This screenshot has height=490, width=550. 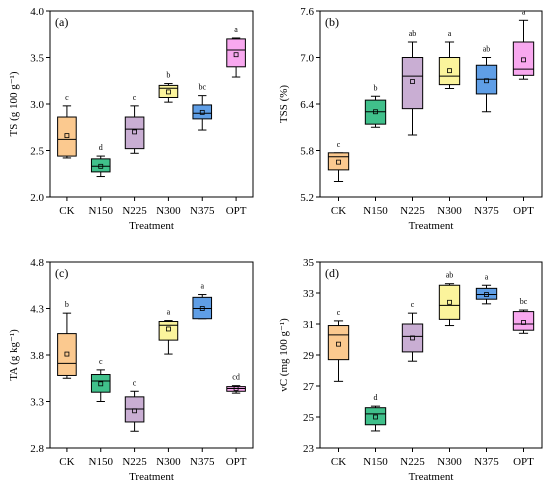 I want to click on box-n150: c, so click(x=100, y=379).